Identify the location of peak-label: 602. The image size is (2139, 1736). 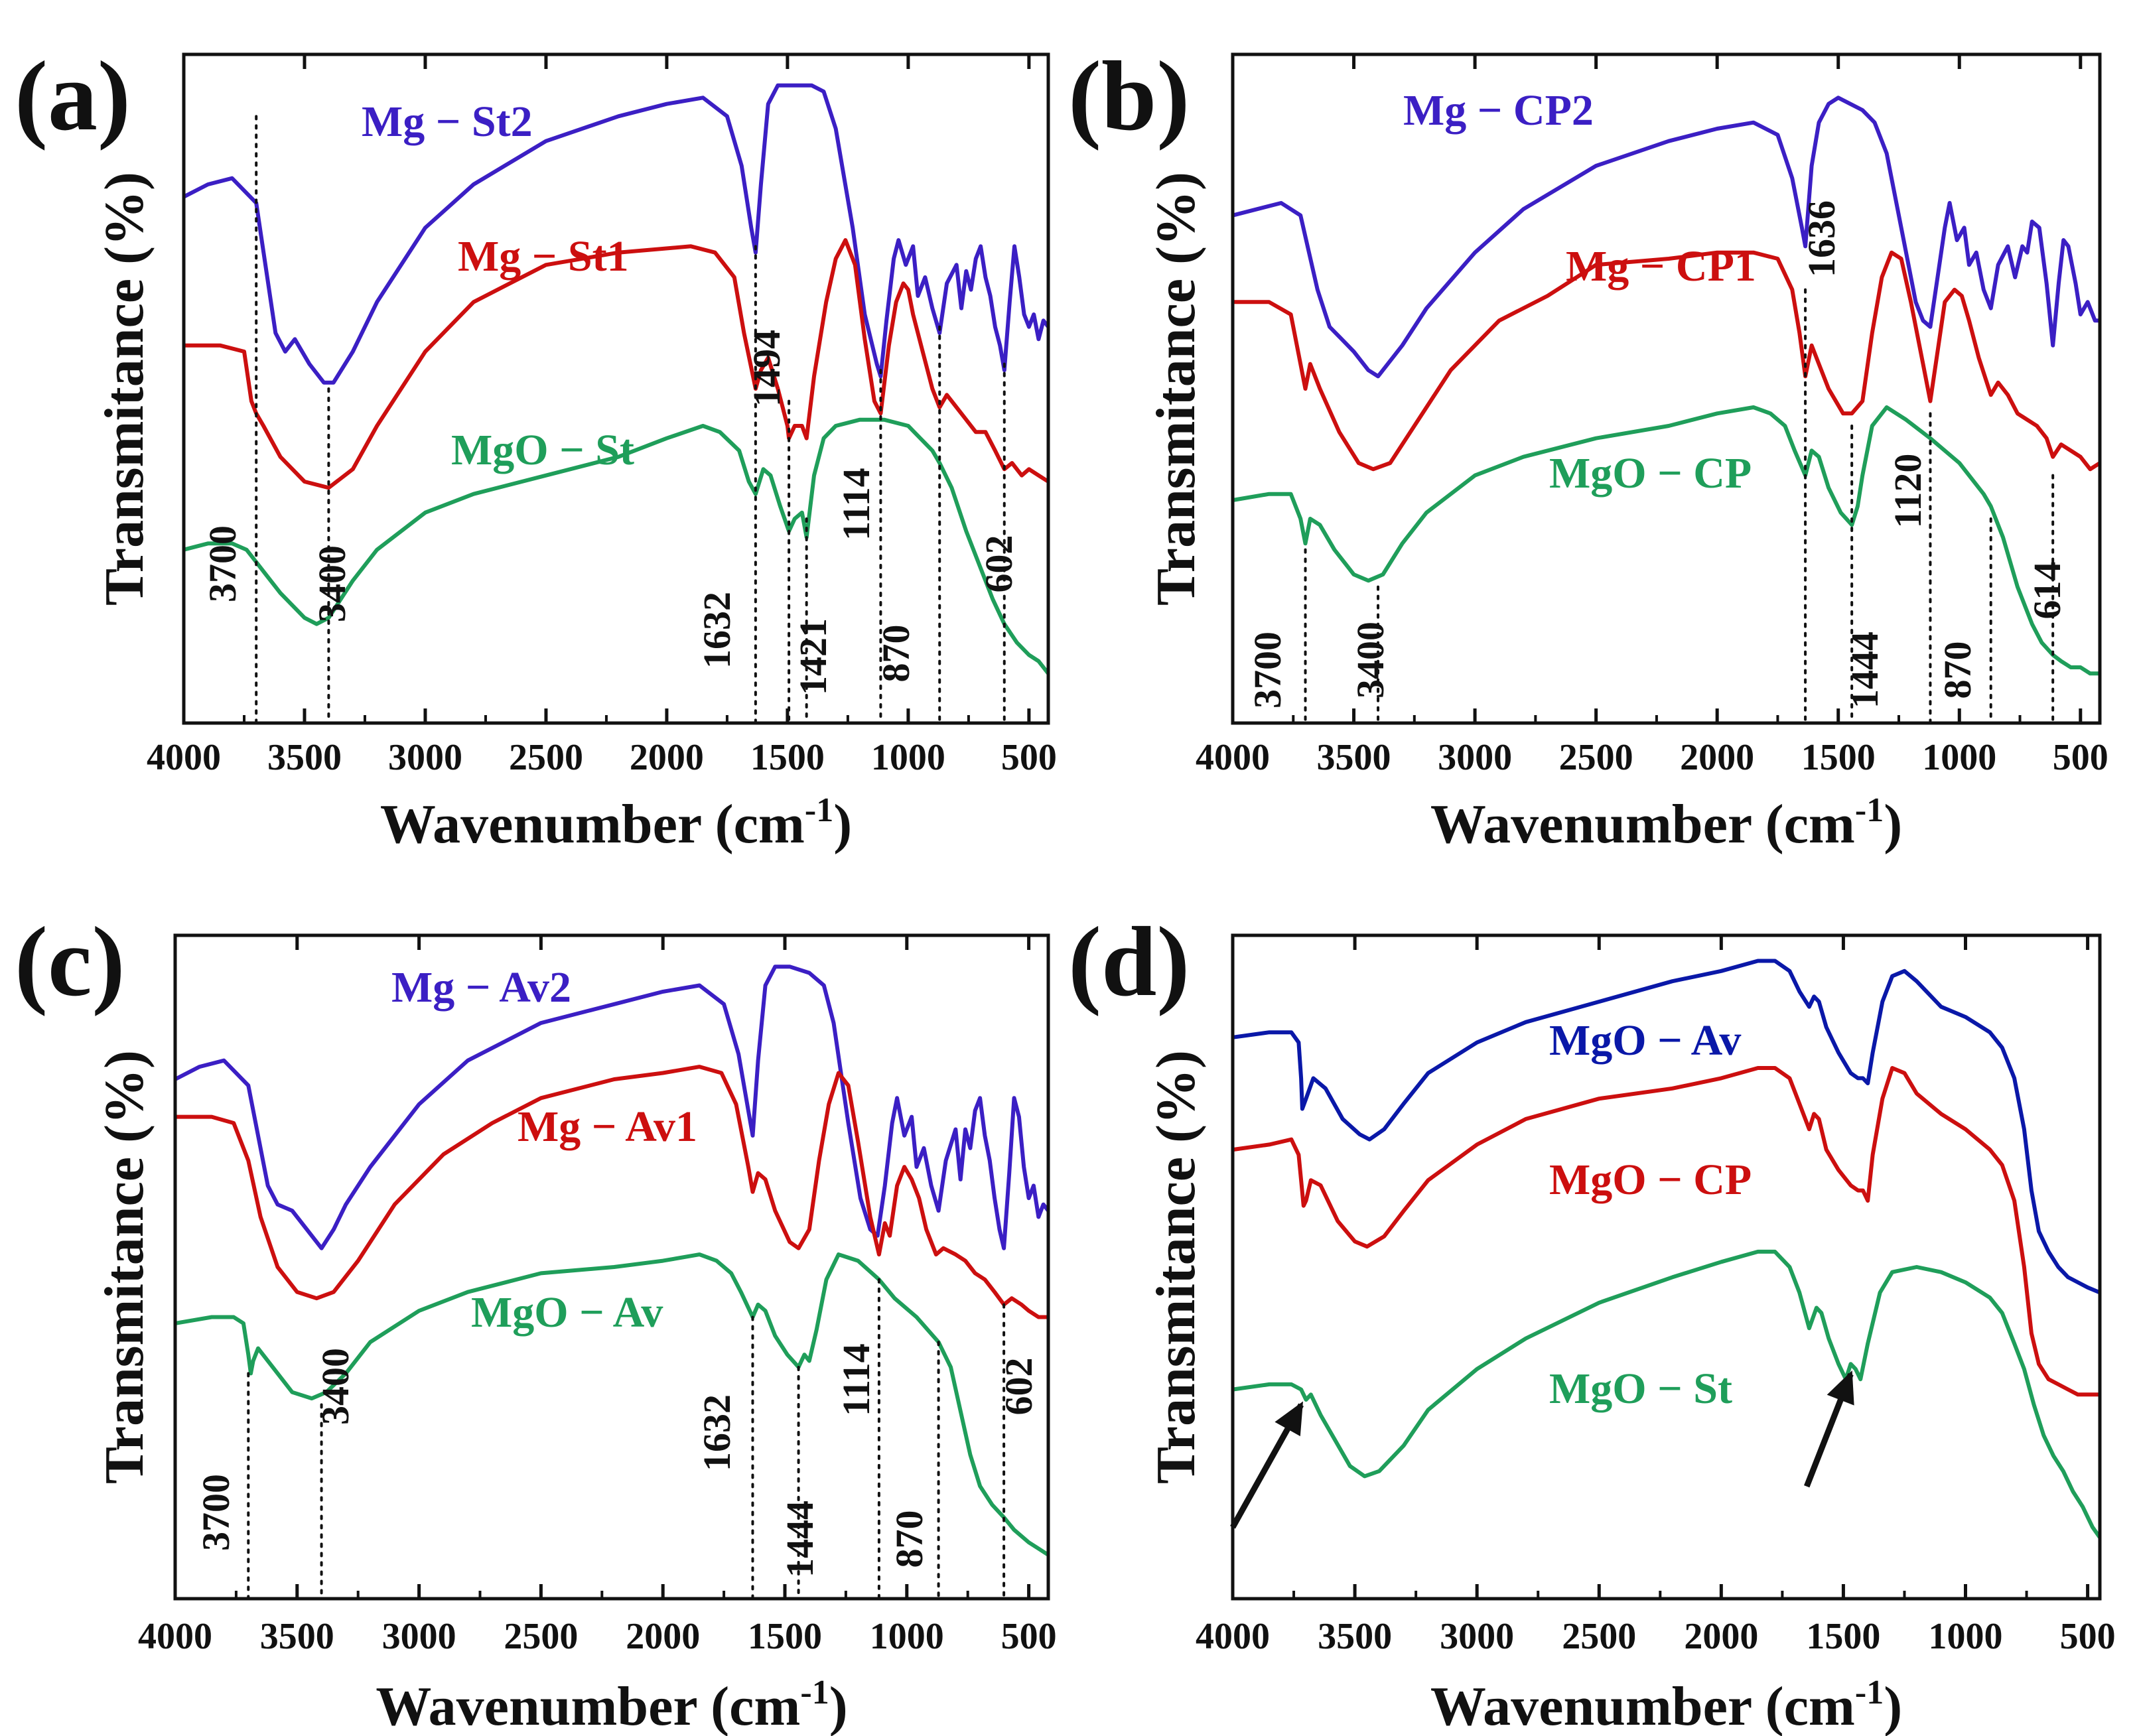
(1018, 1387).